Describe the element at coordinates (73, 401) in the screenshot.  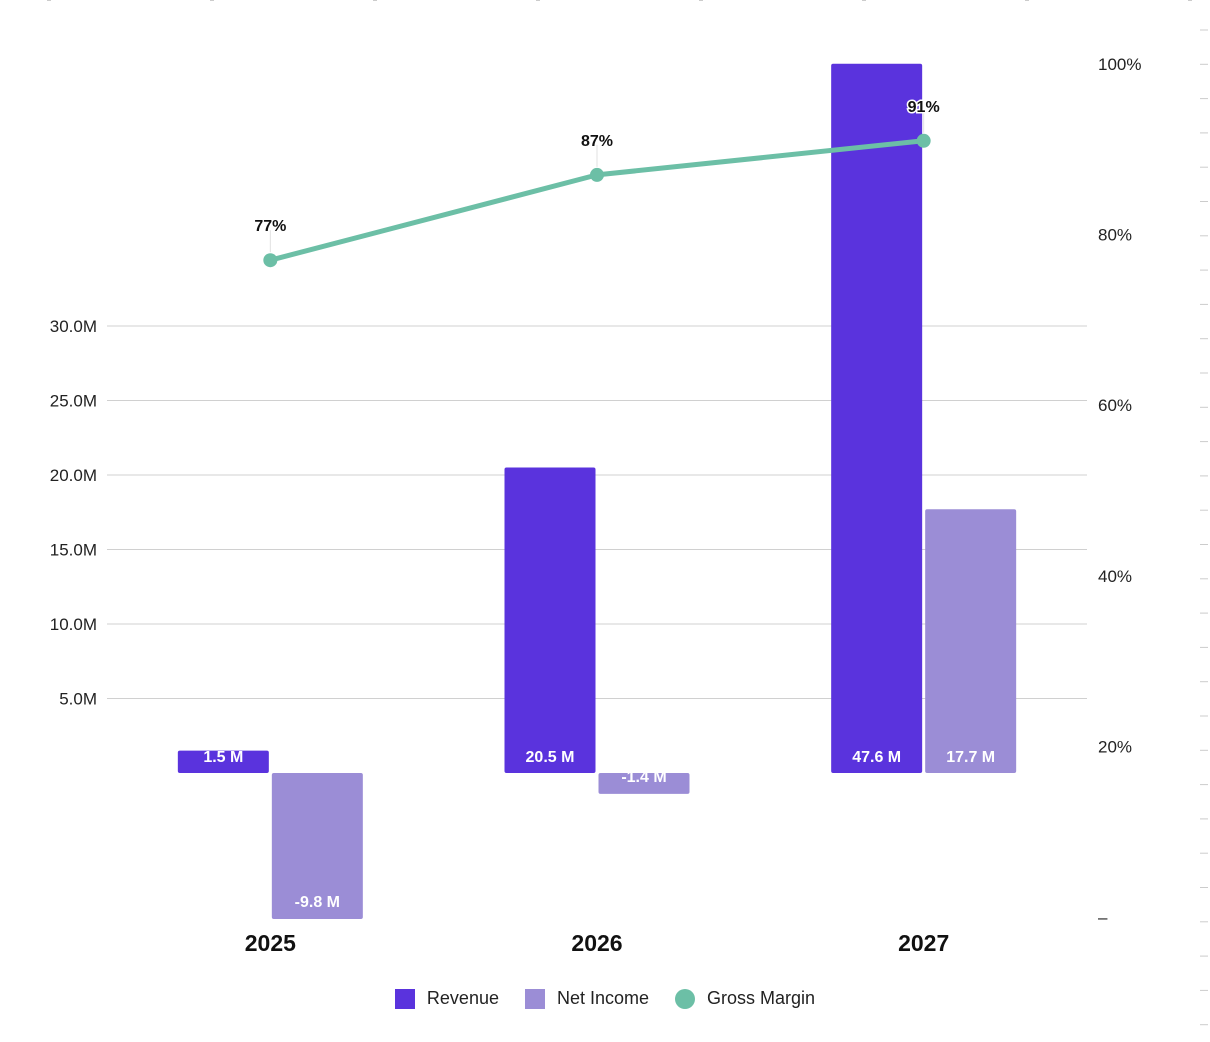
I see `y-left-tick-label: 25.0M` at that location.